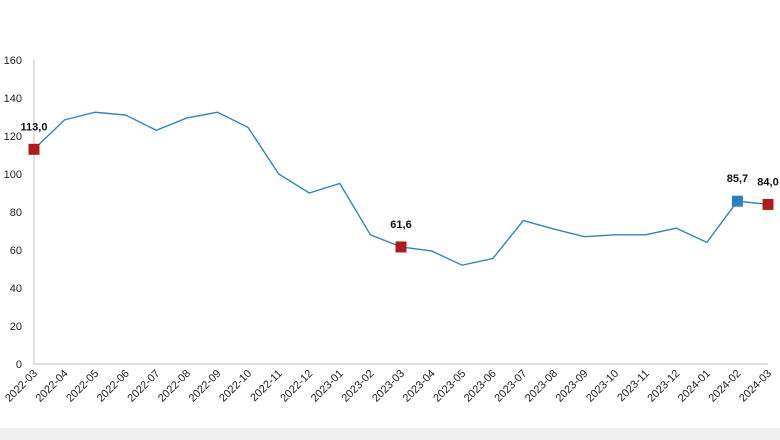 Image resolution: width=780 pixels, height=440 pixels. I want to click on x-tick-label: 2022-03, so click(21, 386).